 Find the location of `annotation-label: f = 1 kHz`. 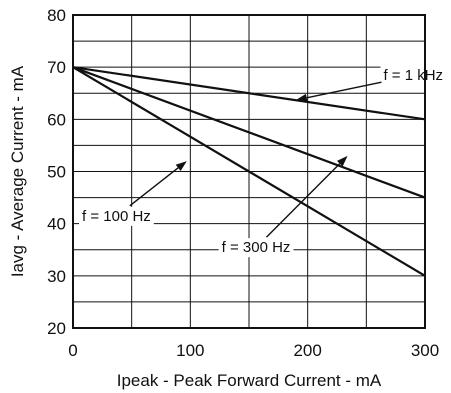

annotation-label: f = 1 kHz is located at coordinates (413, 75).